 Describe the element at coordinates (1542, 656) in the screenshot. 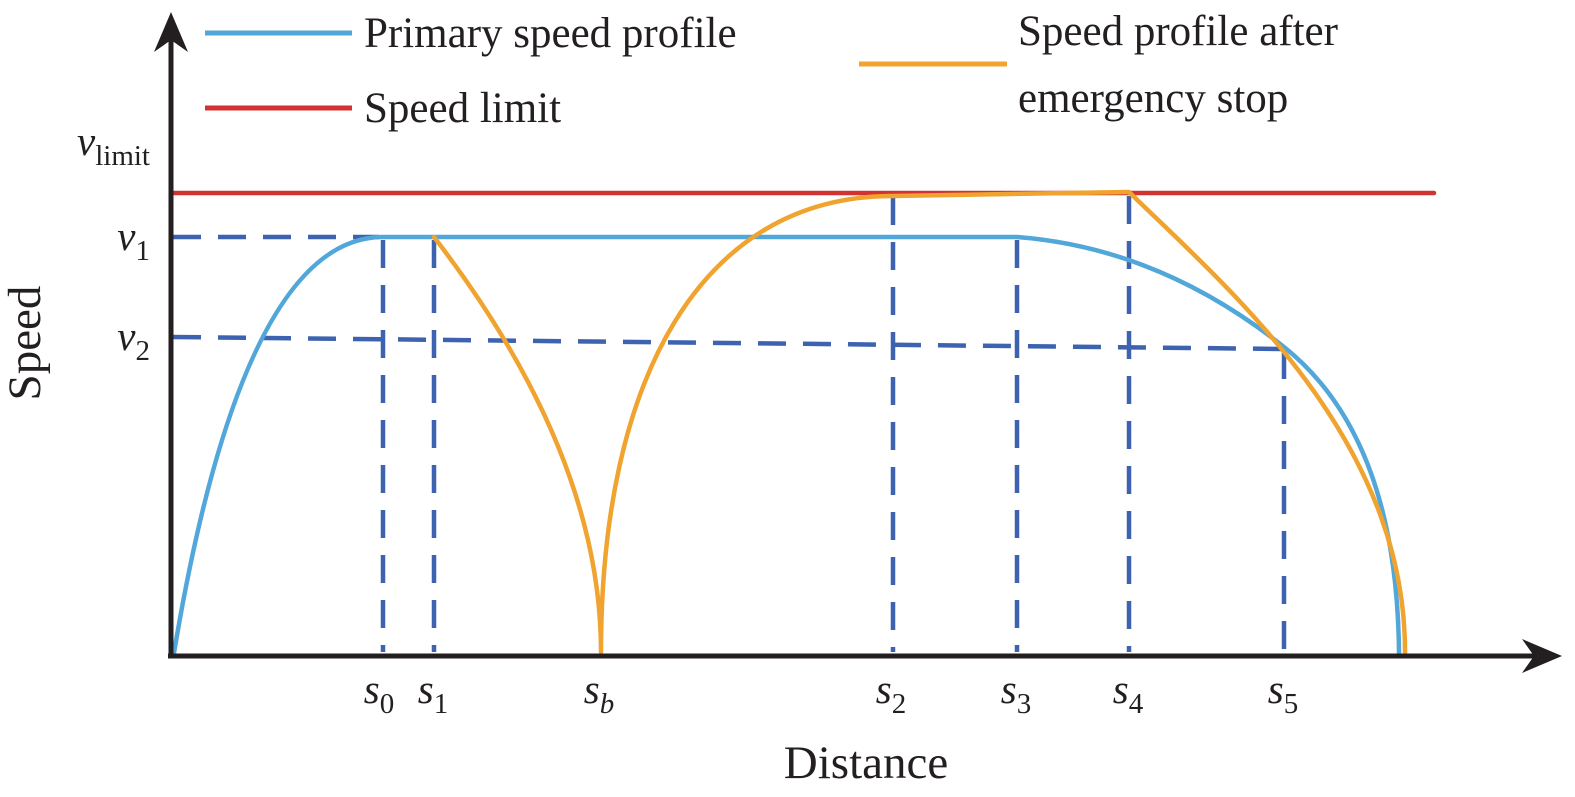

I see `x-axis-arrow-icon` at that location.